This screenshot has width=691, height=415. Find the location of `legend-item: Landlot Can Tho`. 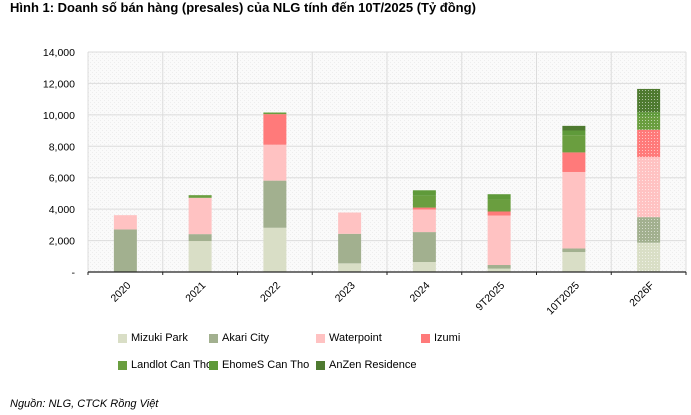

legend-item: Landlot Can Tho is located at coordinates (165, 365).